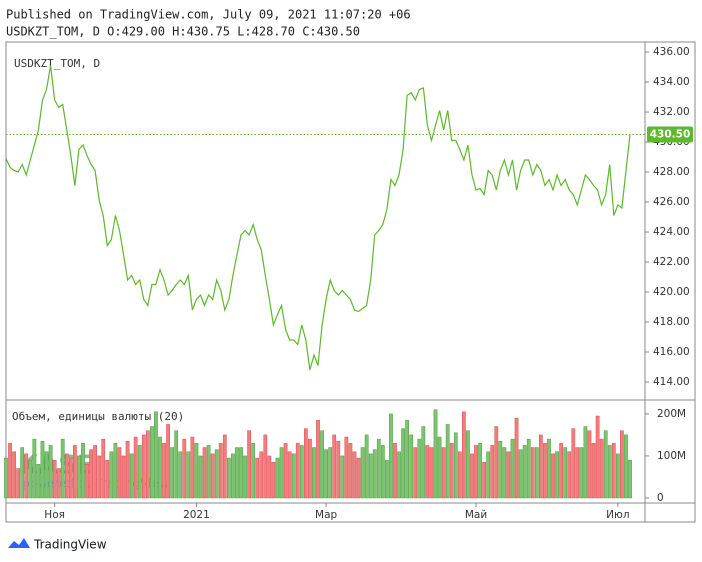 This screenshot has width=702, height=562. What do you see at coordinates (326, 515) in the screenshot?
I see `x-tick-label: Мар` at bounding box center [326, 515].